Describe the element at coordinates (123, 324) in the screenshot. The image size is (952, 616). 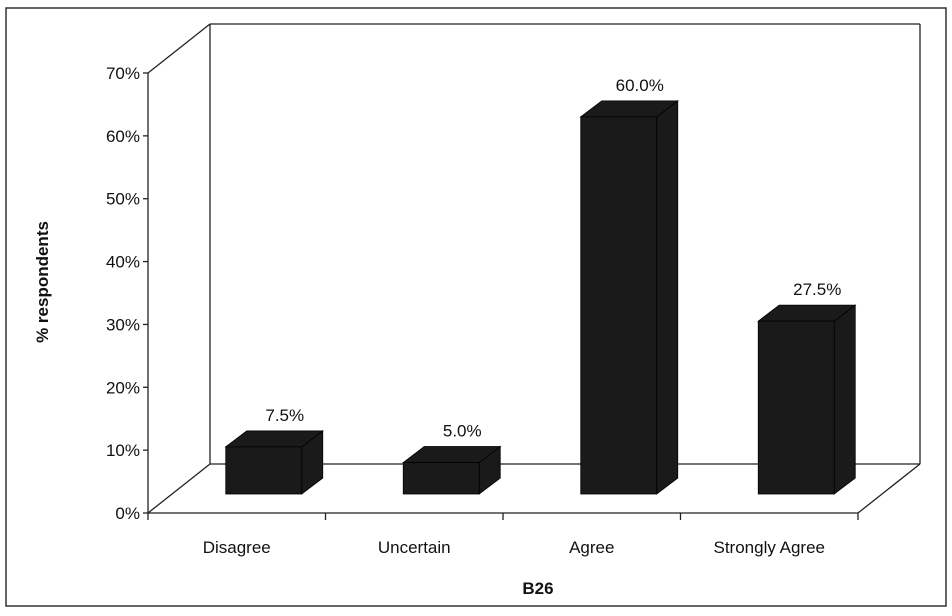
I see `y-tick-label: 30%` at that location.